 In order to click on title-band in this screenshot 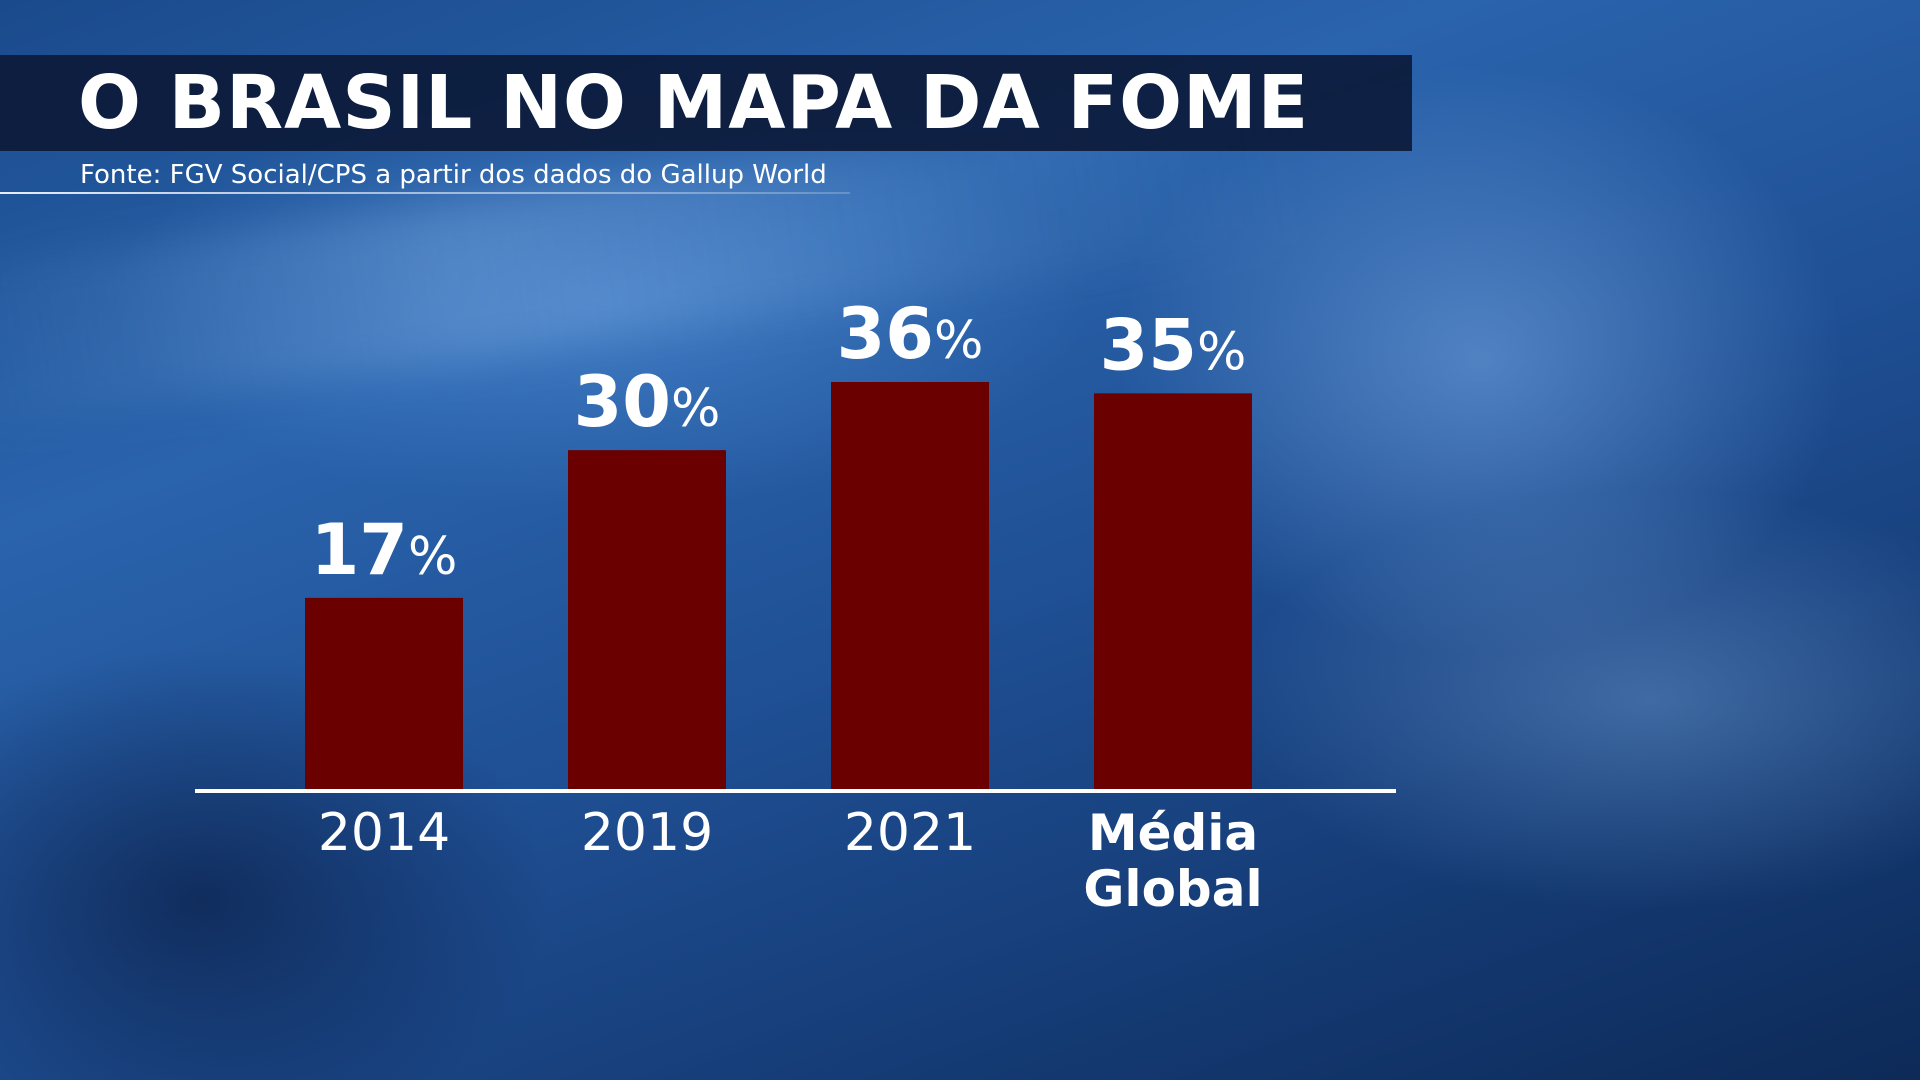, I will do `click(706, 103)`.